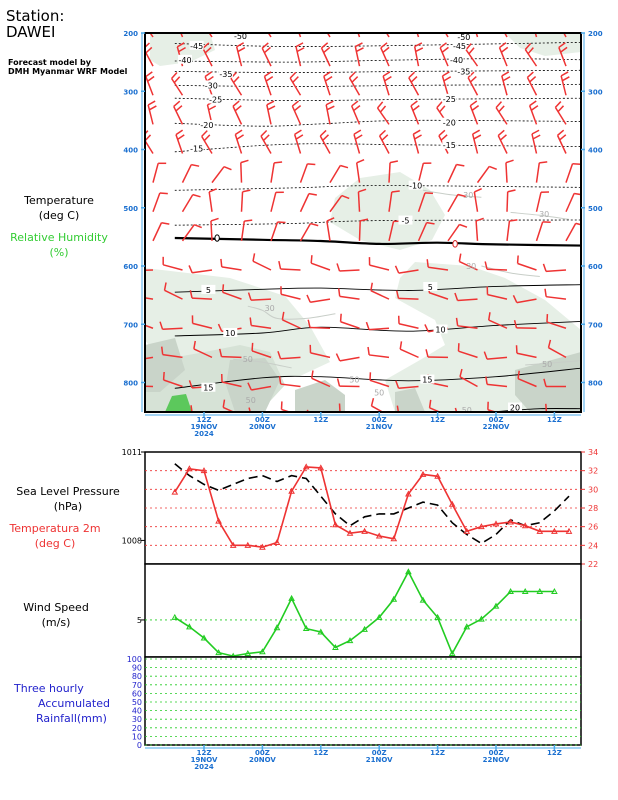  I want to click on contour-label: -50, so click(240, 36).